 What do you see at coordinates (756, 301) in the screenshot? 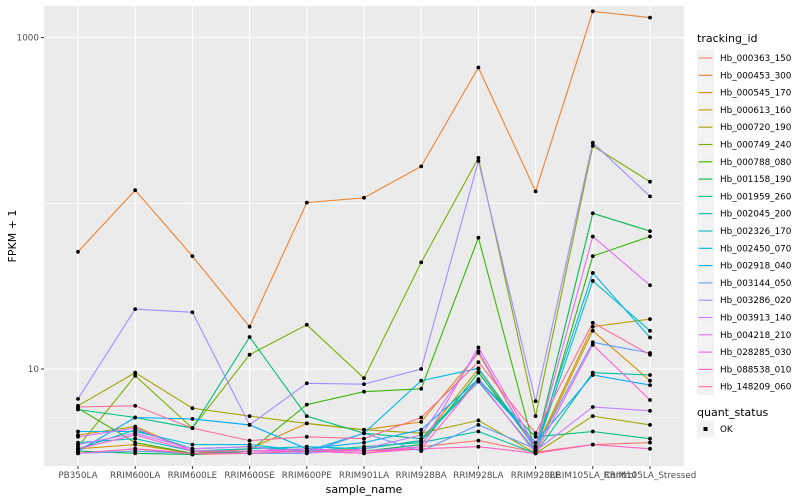
I see `legend-label: Hb_003286_020` at bounding box center [756, 301].